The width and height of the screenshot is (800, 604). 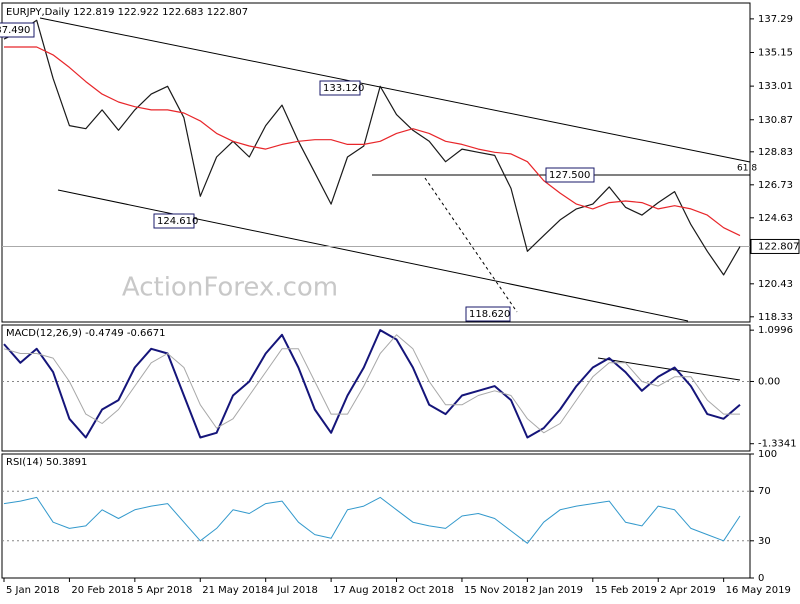 I want to click on y-tick-label: 1.0996, so click(x=775, y=330).